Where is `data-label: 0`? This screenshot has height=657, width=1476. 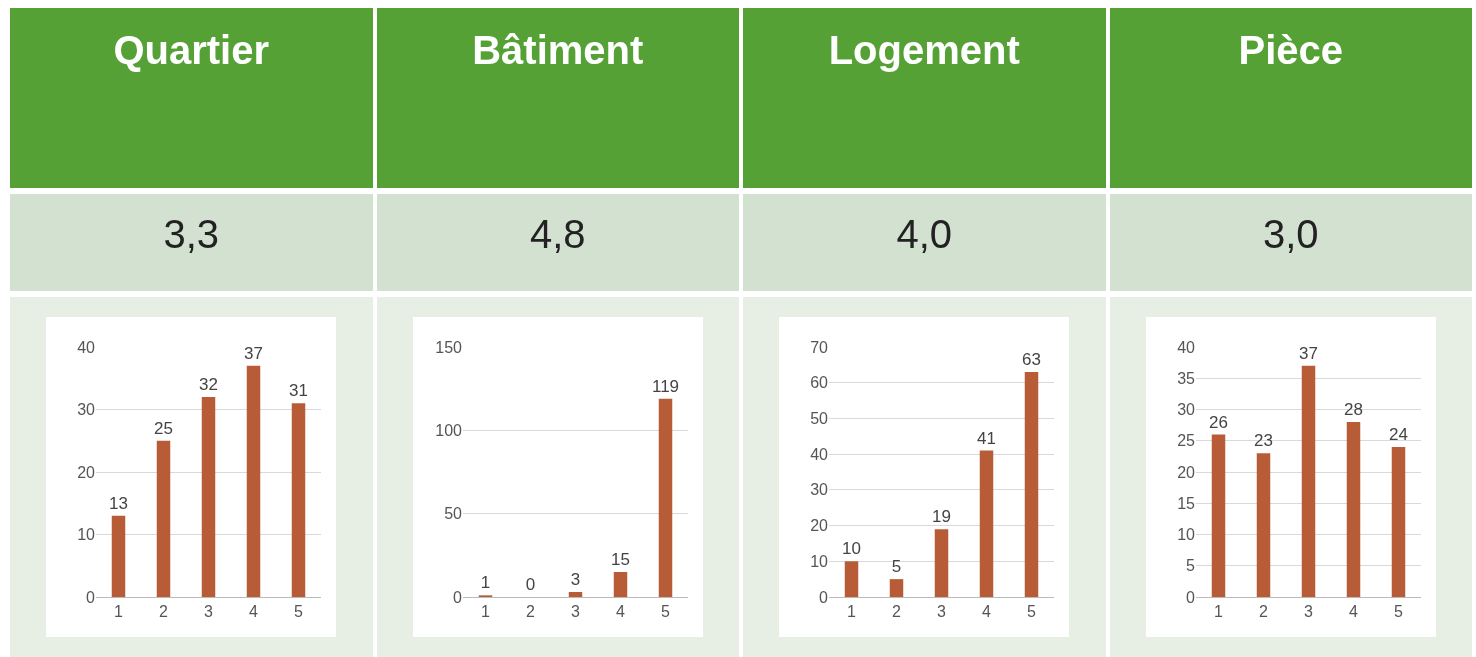 data-label: 0 is located at coordinates (530, 584).